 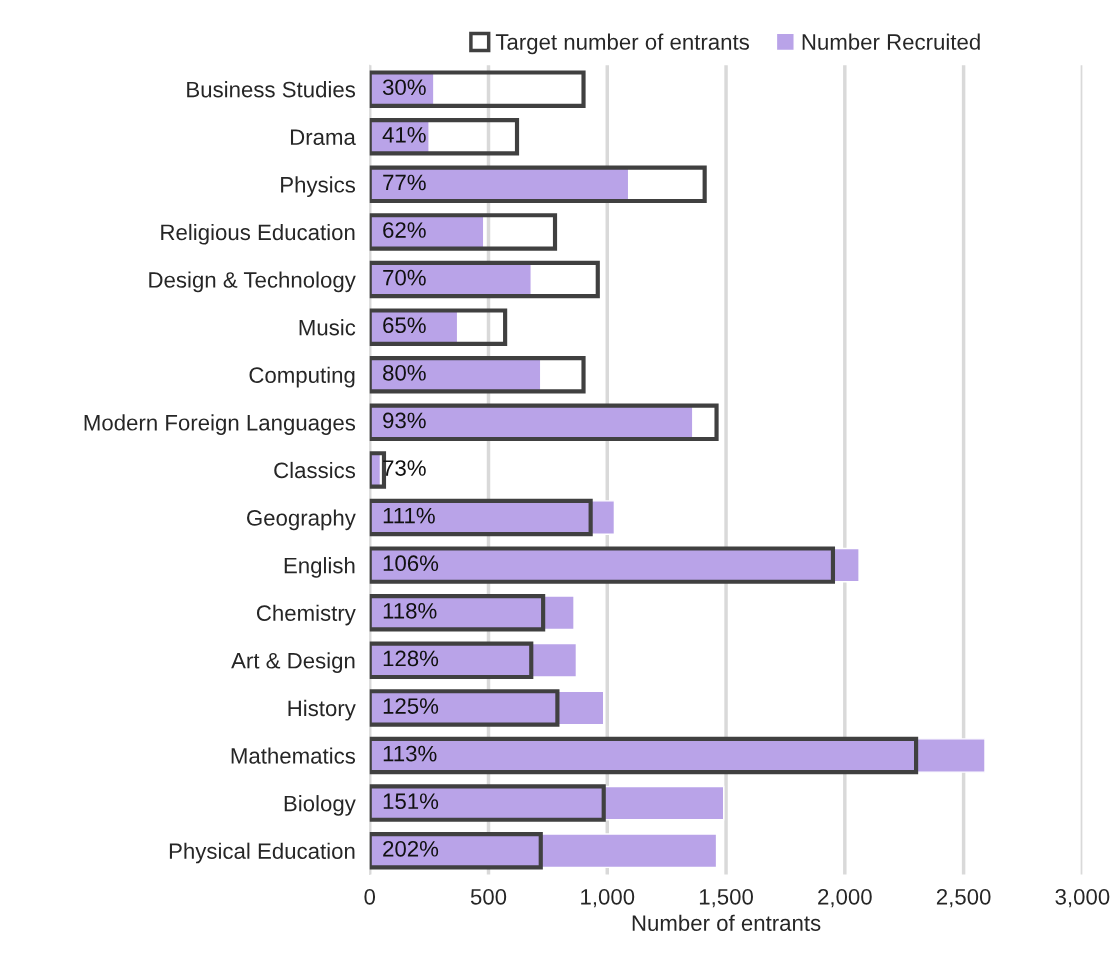 What do you see at coordinates (404, 325) in the screenshot?
I see `annotation: 65%` at bounding box center [404, 325].